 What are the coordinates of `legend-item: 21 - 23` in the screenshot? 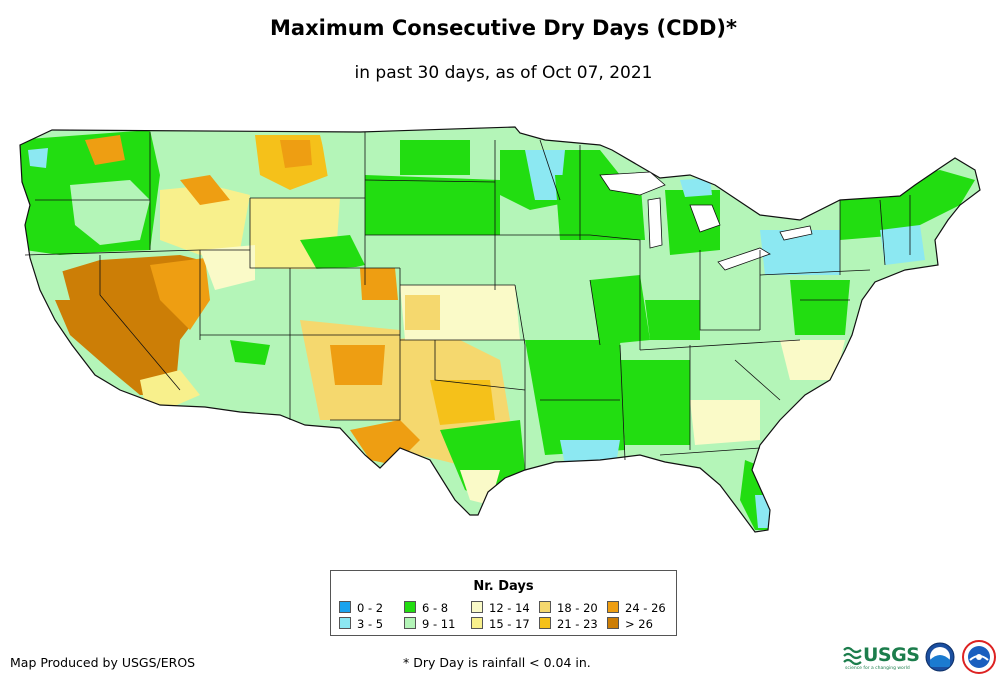 It's located at (568, 624).